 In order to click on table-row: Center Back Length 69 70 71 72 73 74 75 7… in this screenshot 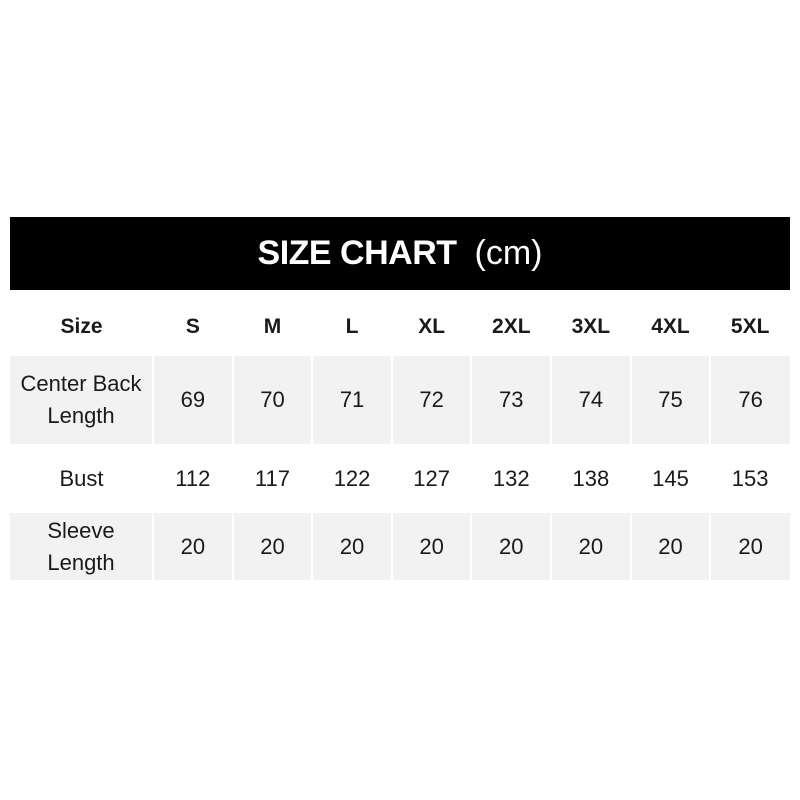, I will do `click(400, 400)`.